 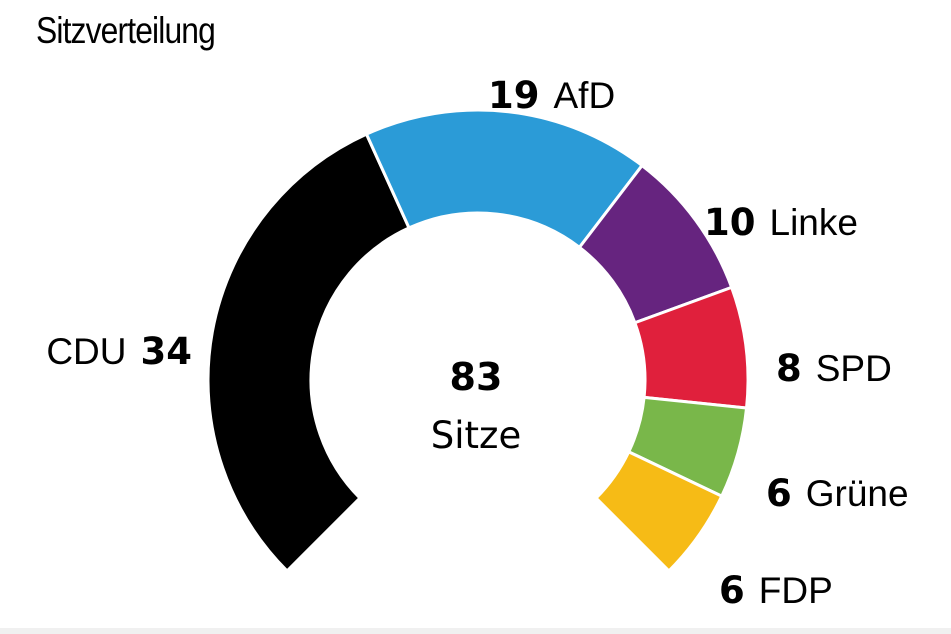 What do you see at coordinates (814, 222) in the screenshot?
I see `party-name-linke: Linke` at bounding box center [814, 222].